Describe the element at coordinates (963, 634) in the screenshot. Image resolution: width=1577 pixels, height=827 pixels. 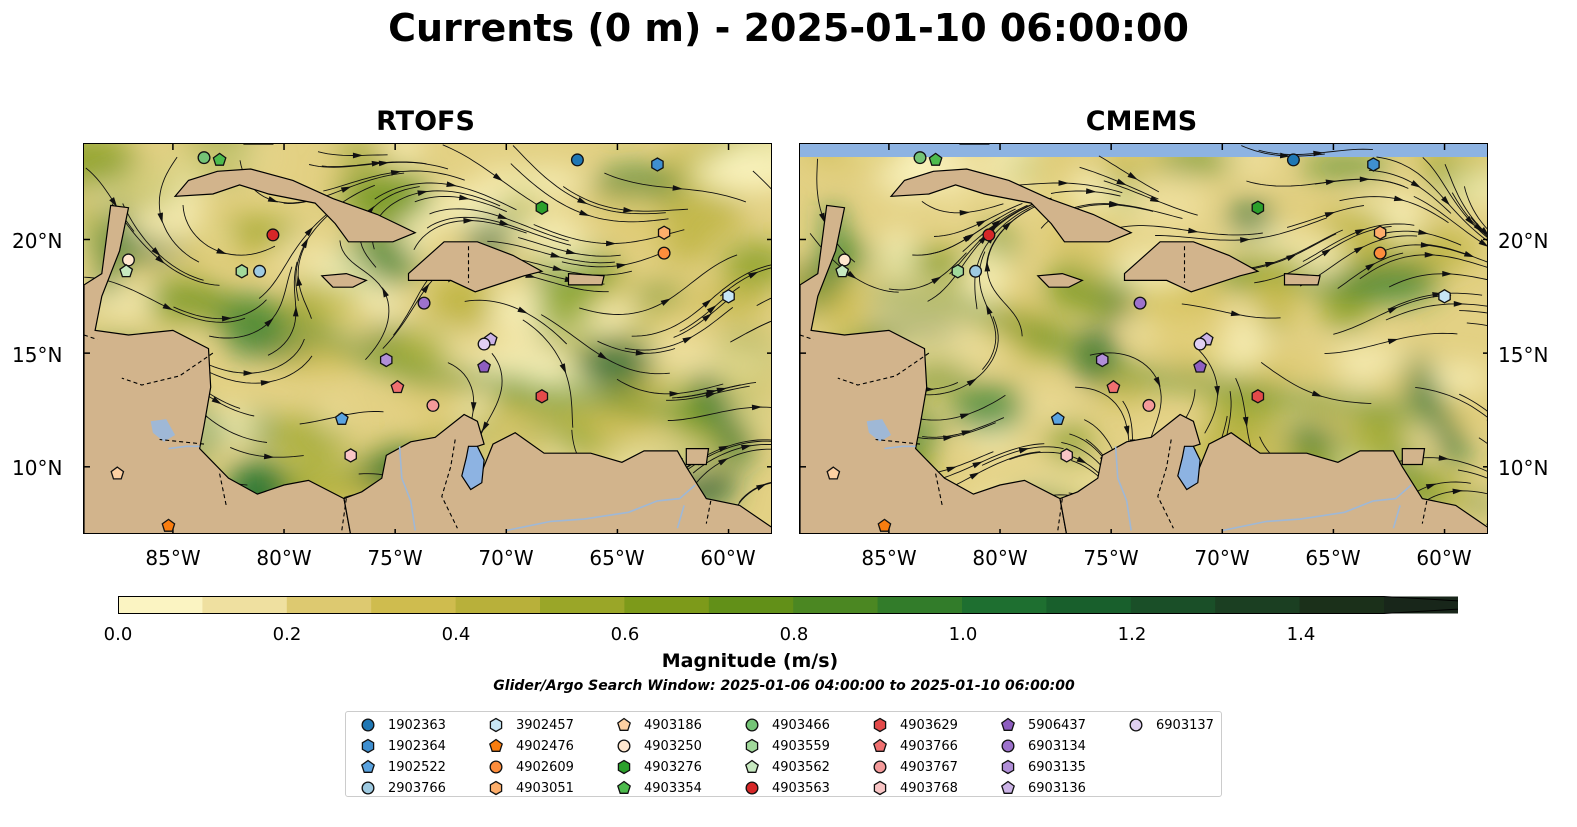
I see `colorbar-tick-label: 1.0` at that location.